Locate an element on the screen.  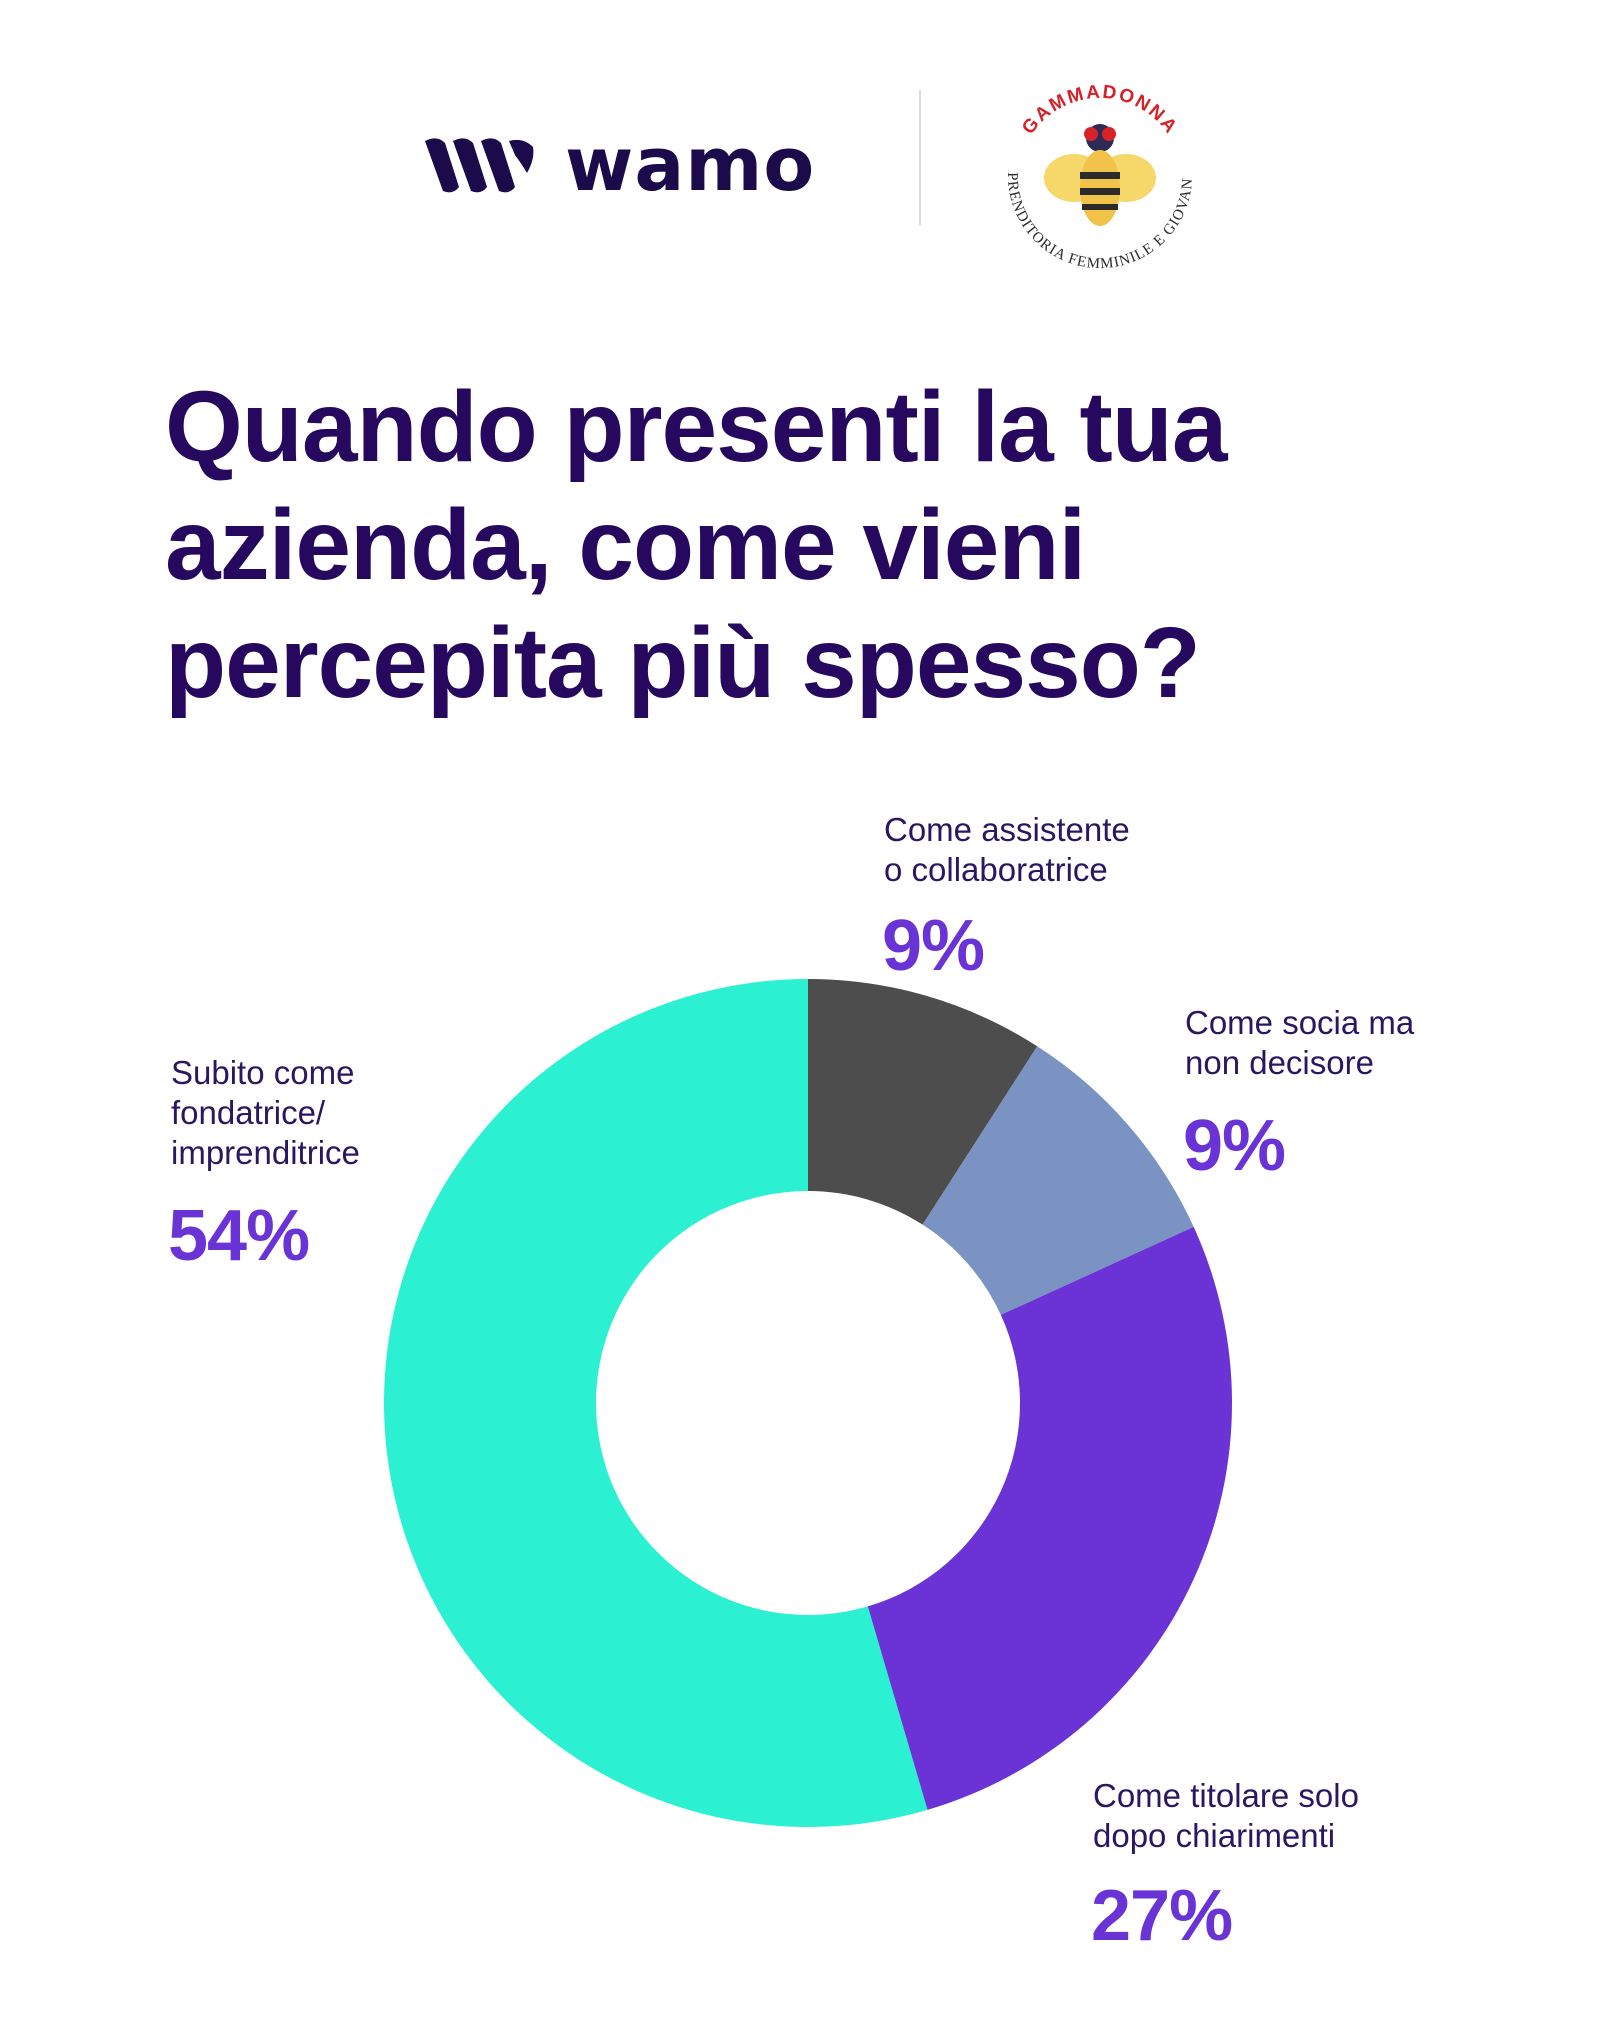
donut-slice-socia is located at coordinates (1058, 1180).